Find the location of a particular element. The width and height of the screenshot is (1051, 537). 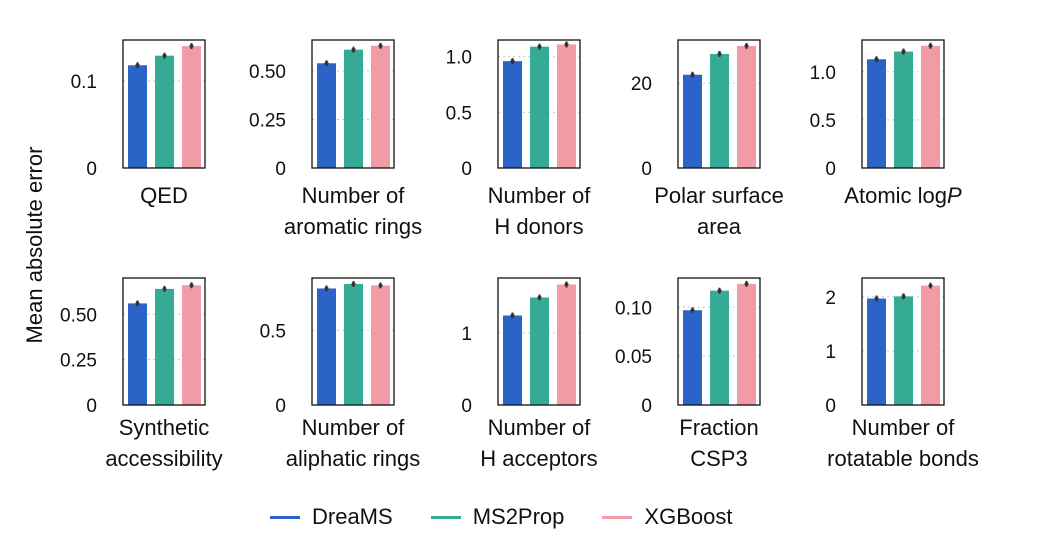

subplot-title: CSP3 is located at coordinates (718, 458).